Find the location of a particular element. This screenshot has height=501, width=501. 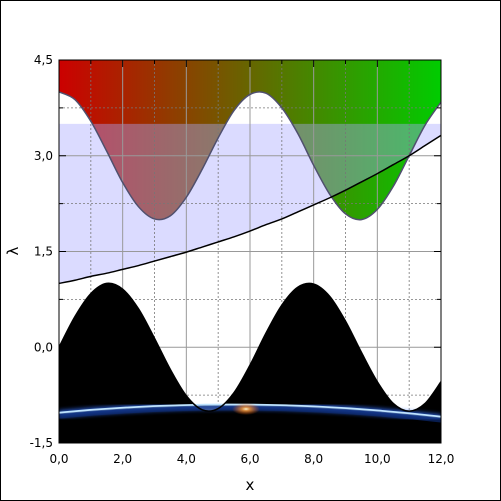

x-tick-label: 4,0 is located at coordinates (186, 459).